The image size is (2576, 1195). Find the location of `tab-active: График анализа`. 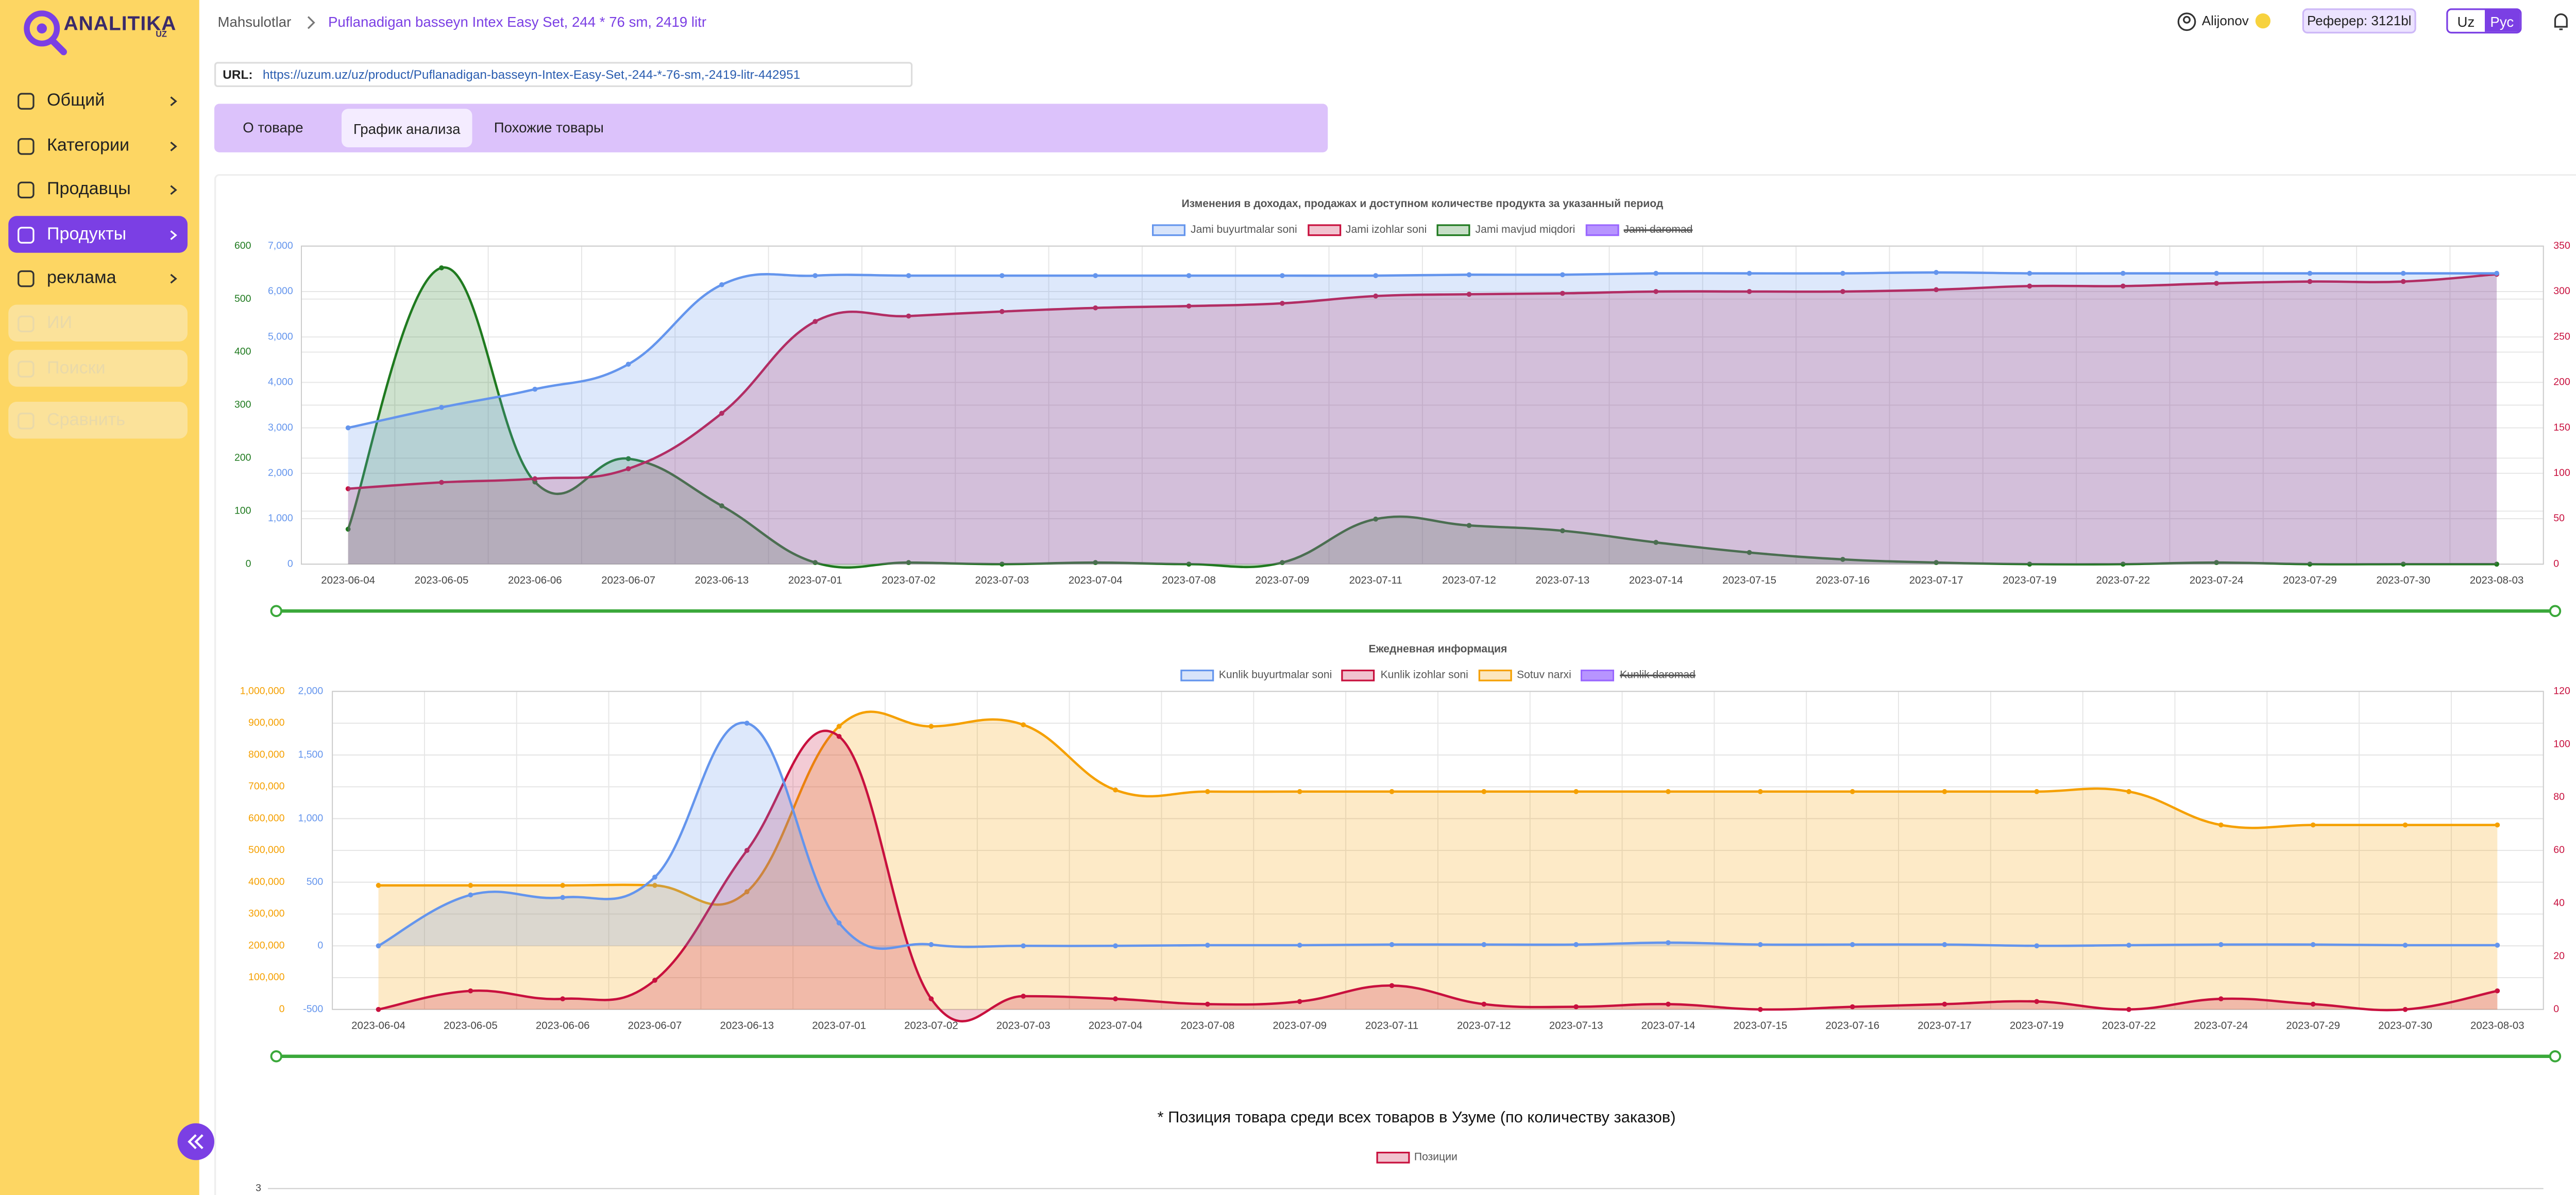

tab-active: График анализа is located at coordinates (407, 128).